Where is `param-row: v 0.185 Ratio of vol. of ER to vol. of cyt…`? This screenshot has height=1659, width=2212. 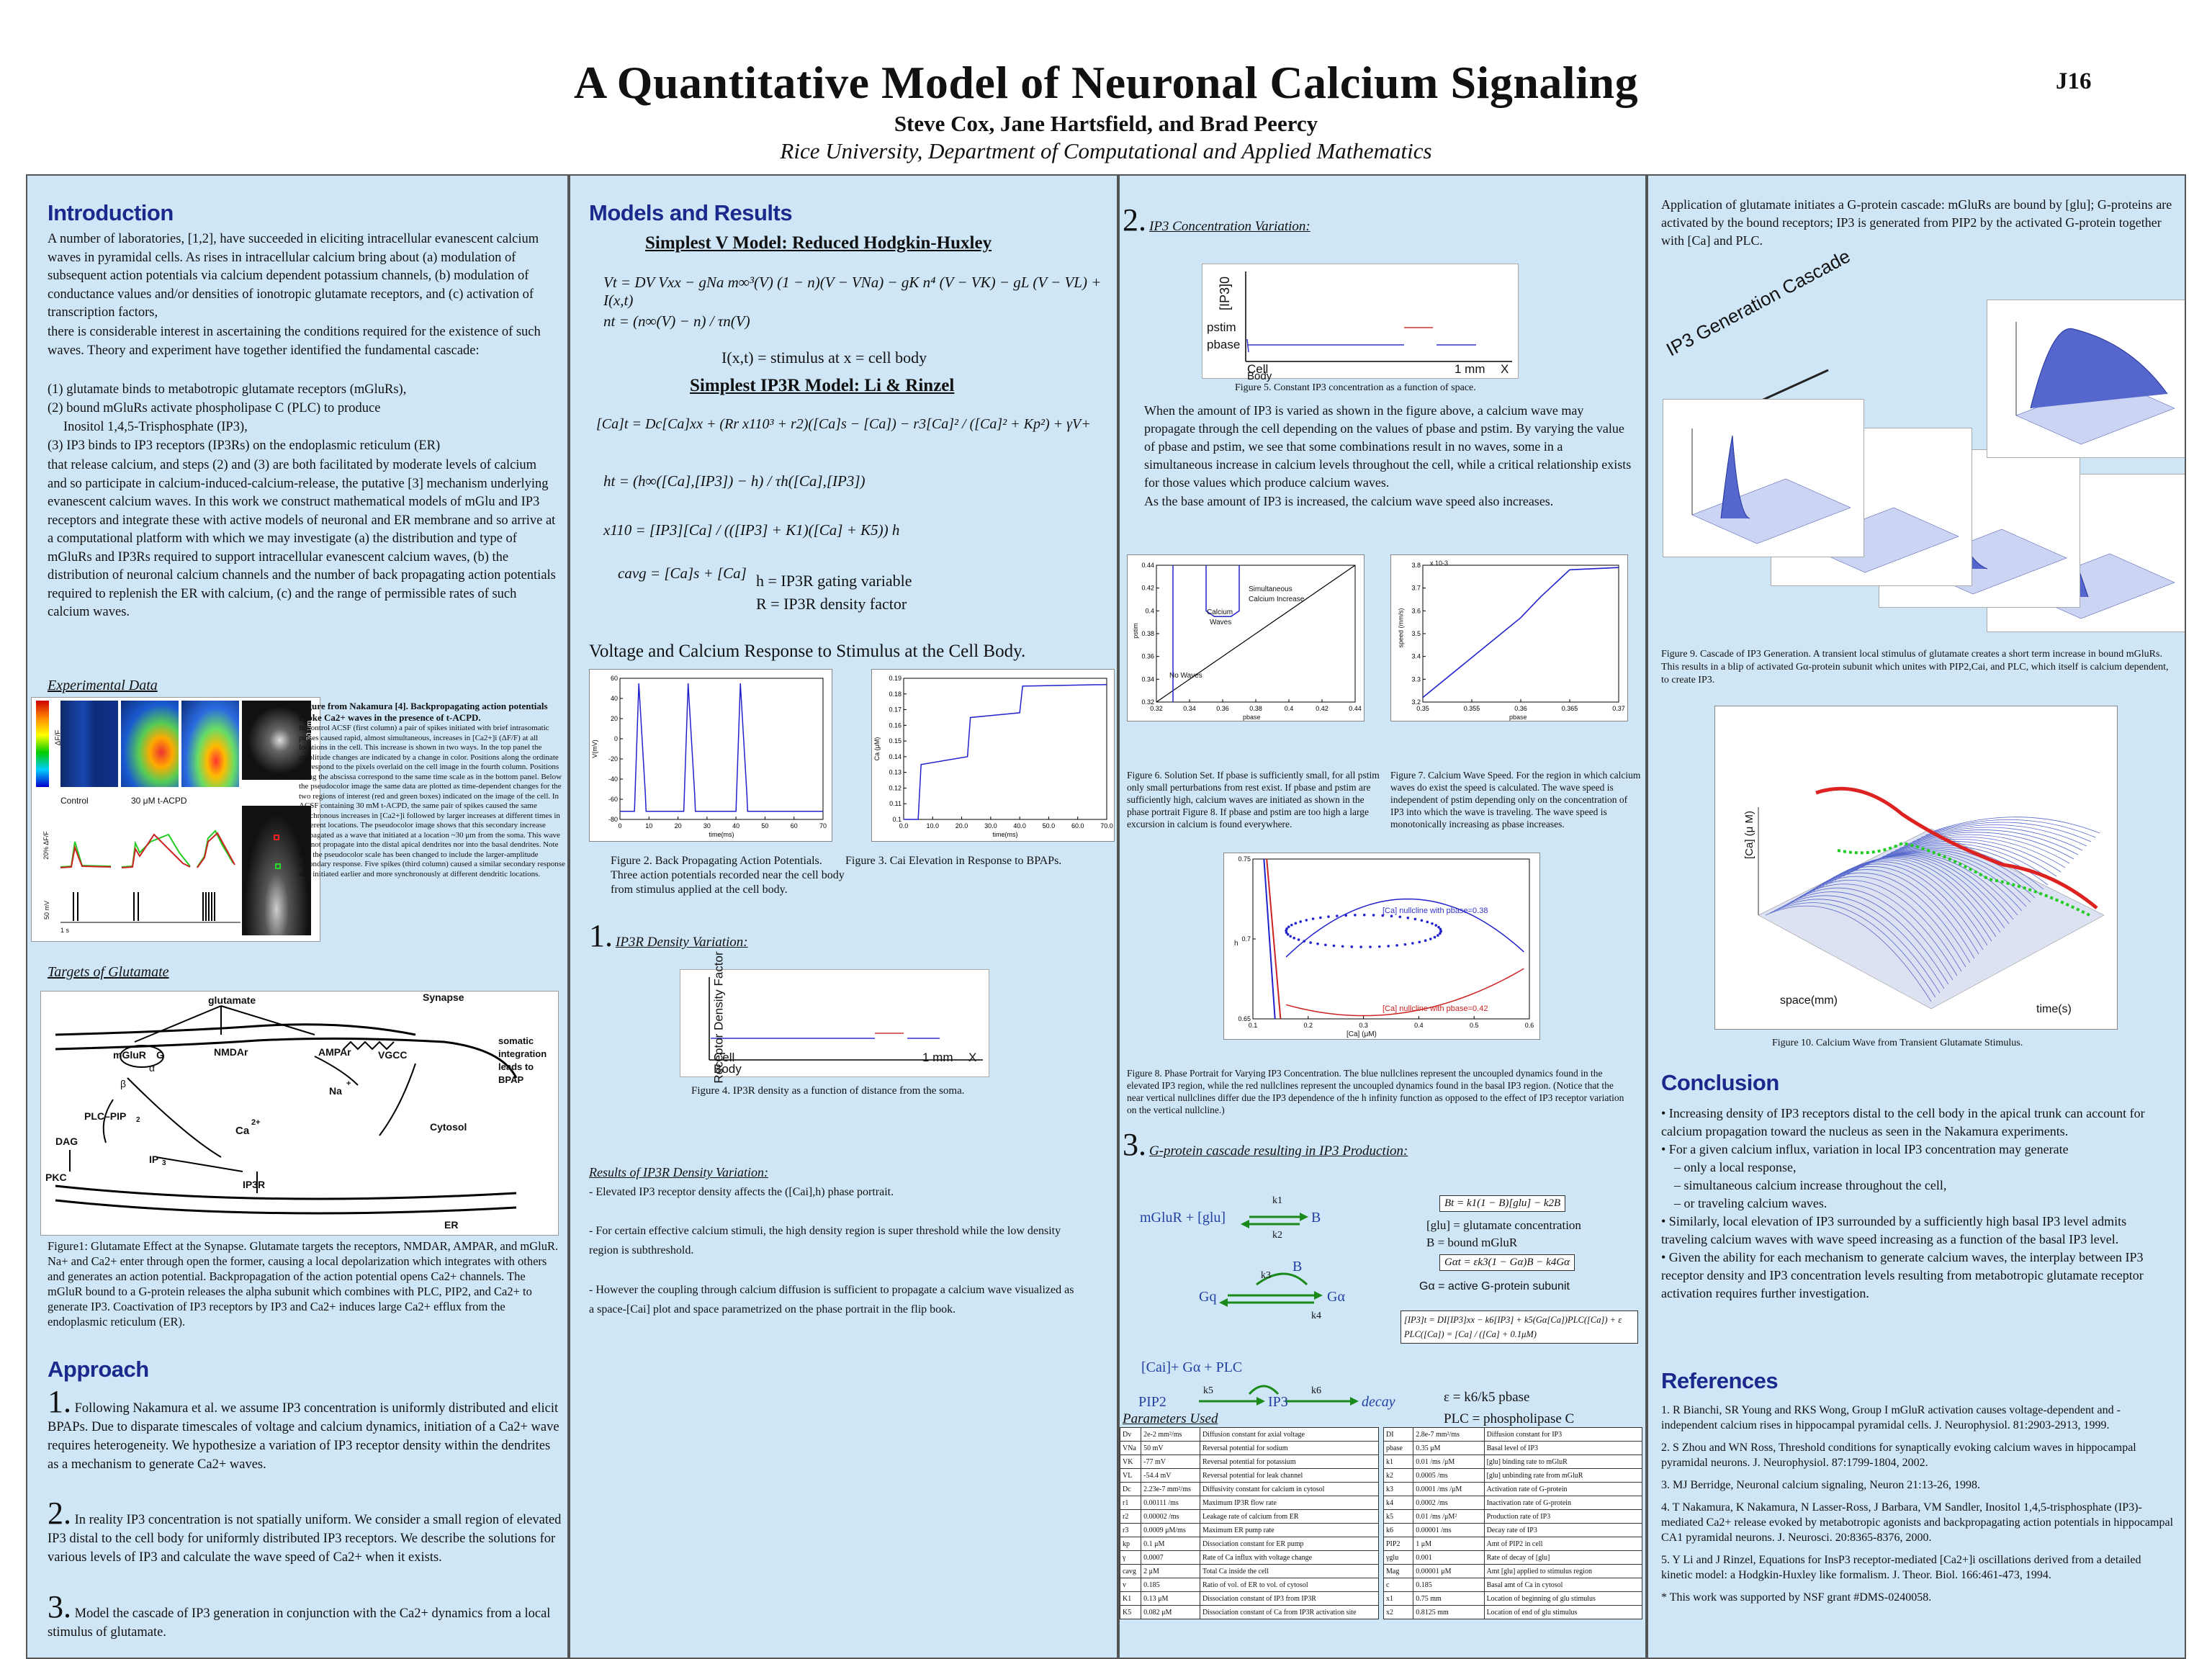
param-row: v 0.185 Ratio of vol. of ER to vol. of cyt… is located at coordinates (1250, 1585).